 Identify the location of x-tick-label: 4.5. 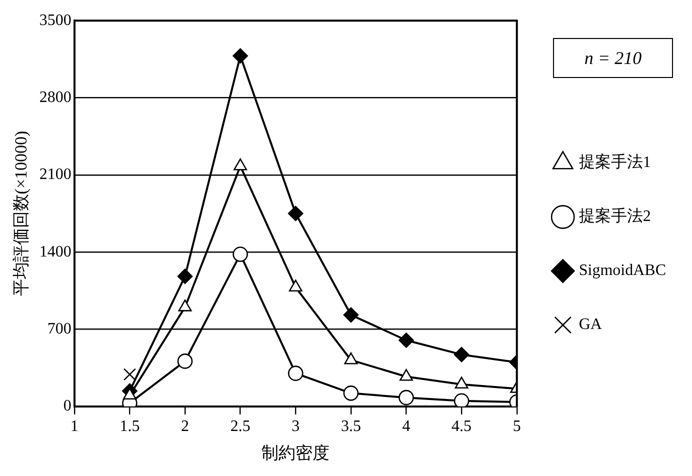
(462, 427).